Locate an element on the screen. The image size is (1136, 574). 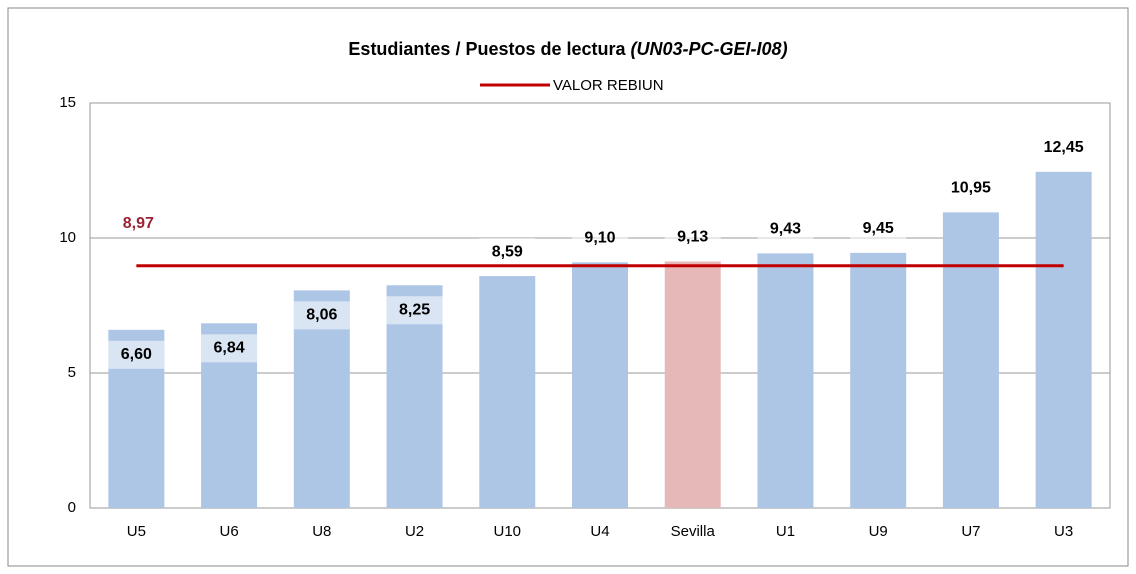
y-tick-label: 15 is located at coordinates (67, 102).